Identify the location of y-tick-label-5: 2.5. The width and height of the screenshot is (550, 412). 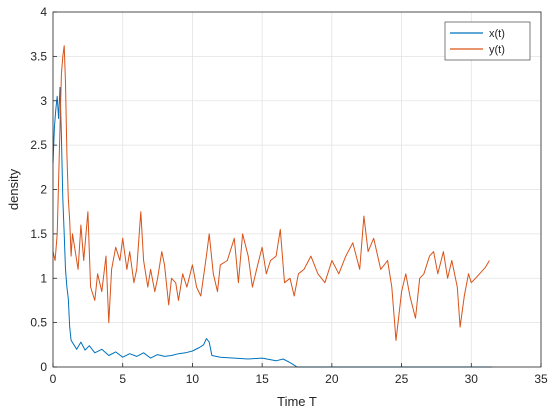
(38, 145).